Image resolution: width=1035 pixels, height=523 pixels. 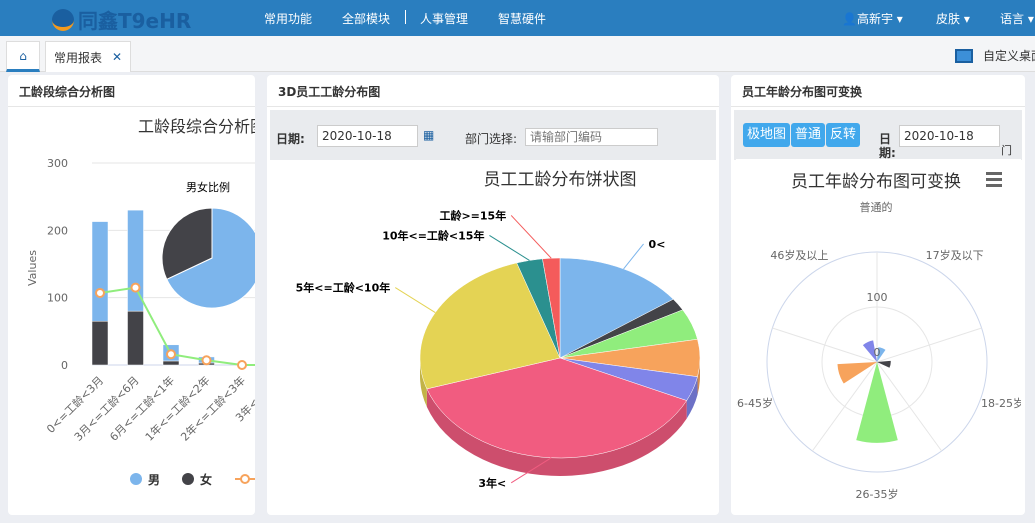 What do you see at coordinates (196, 126) in the screenshot?
I see `chart-title: 工龄段综合分析图` at bounding box center [196, 126].